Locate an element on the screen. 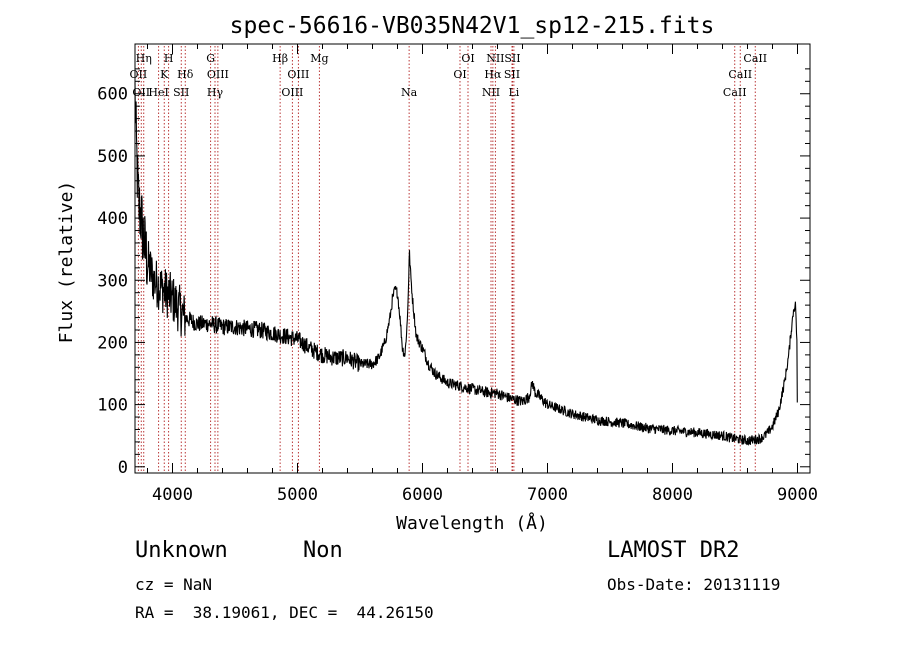  x-axis-label: Wavelength (Å) is located at coordinates (472, 523).